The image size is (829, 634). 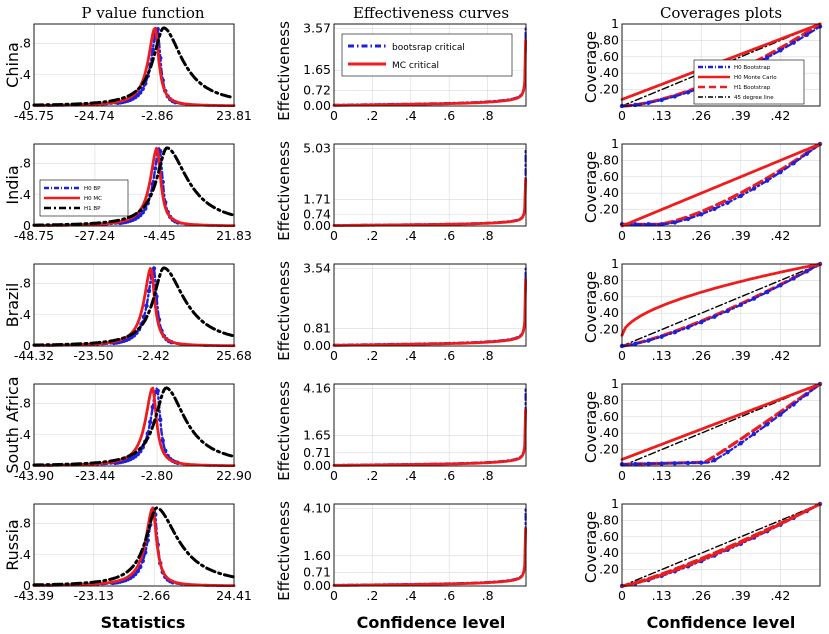 I want to click on pvalue-south-africa-ytick-2: 0, so click(x=27, y=465).